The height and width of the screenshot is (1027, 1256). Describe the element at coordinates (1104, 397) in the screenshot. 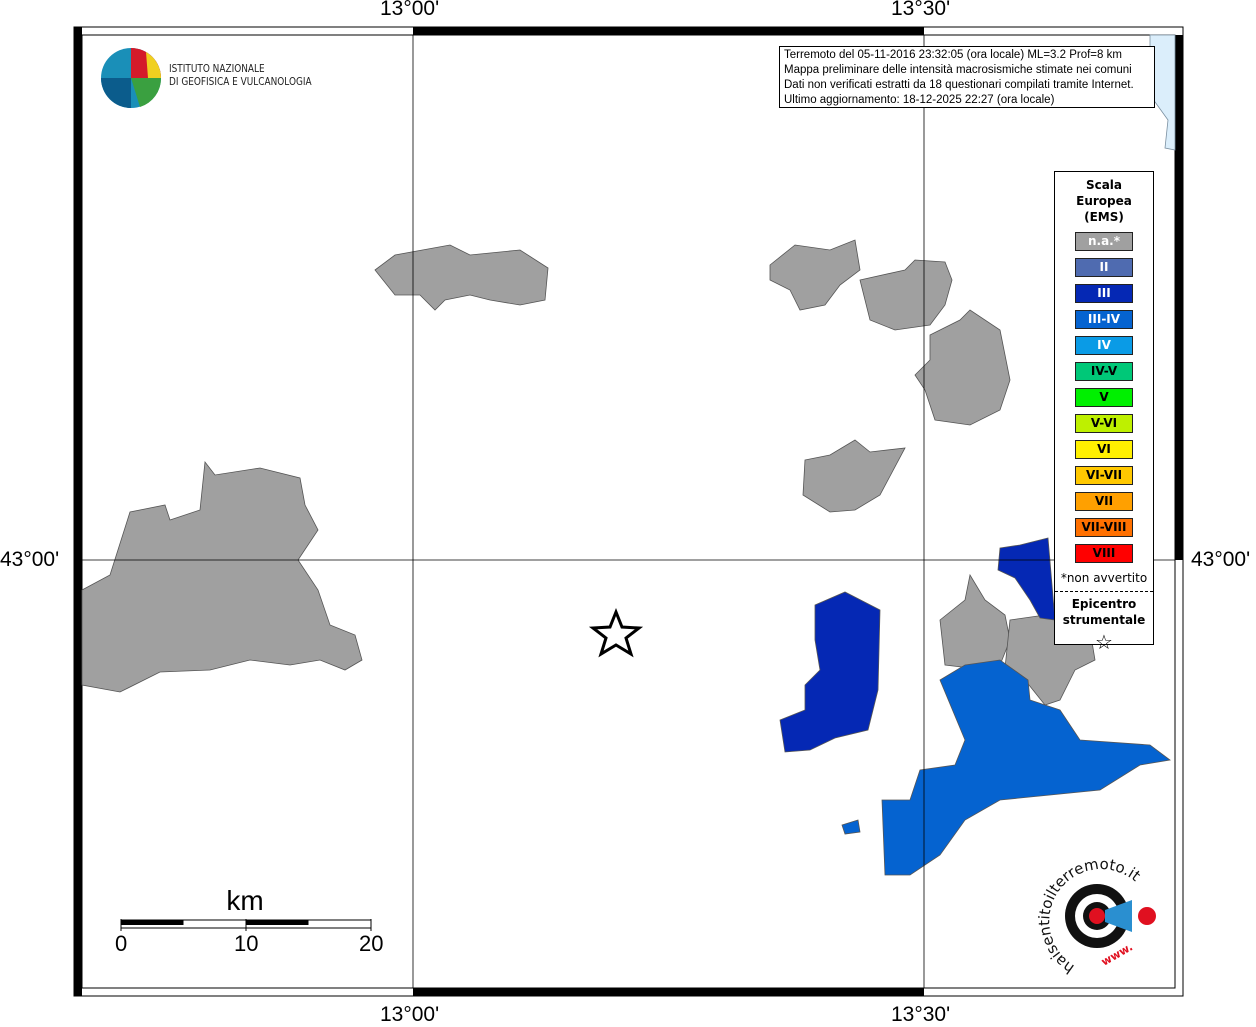

I see `legend-swatch-v: V` at that location.